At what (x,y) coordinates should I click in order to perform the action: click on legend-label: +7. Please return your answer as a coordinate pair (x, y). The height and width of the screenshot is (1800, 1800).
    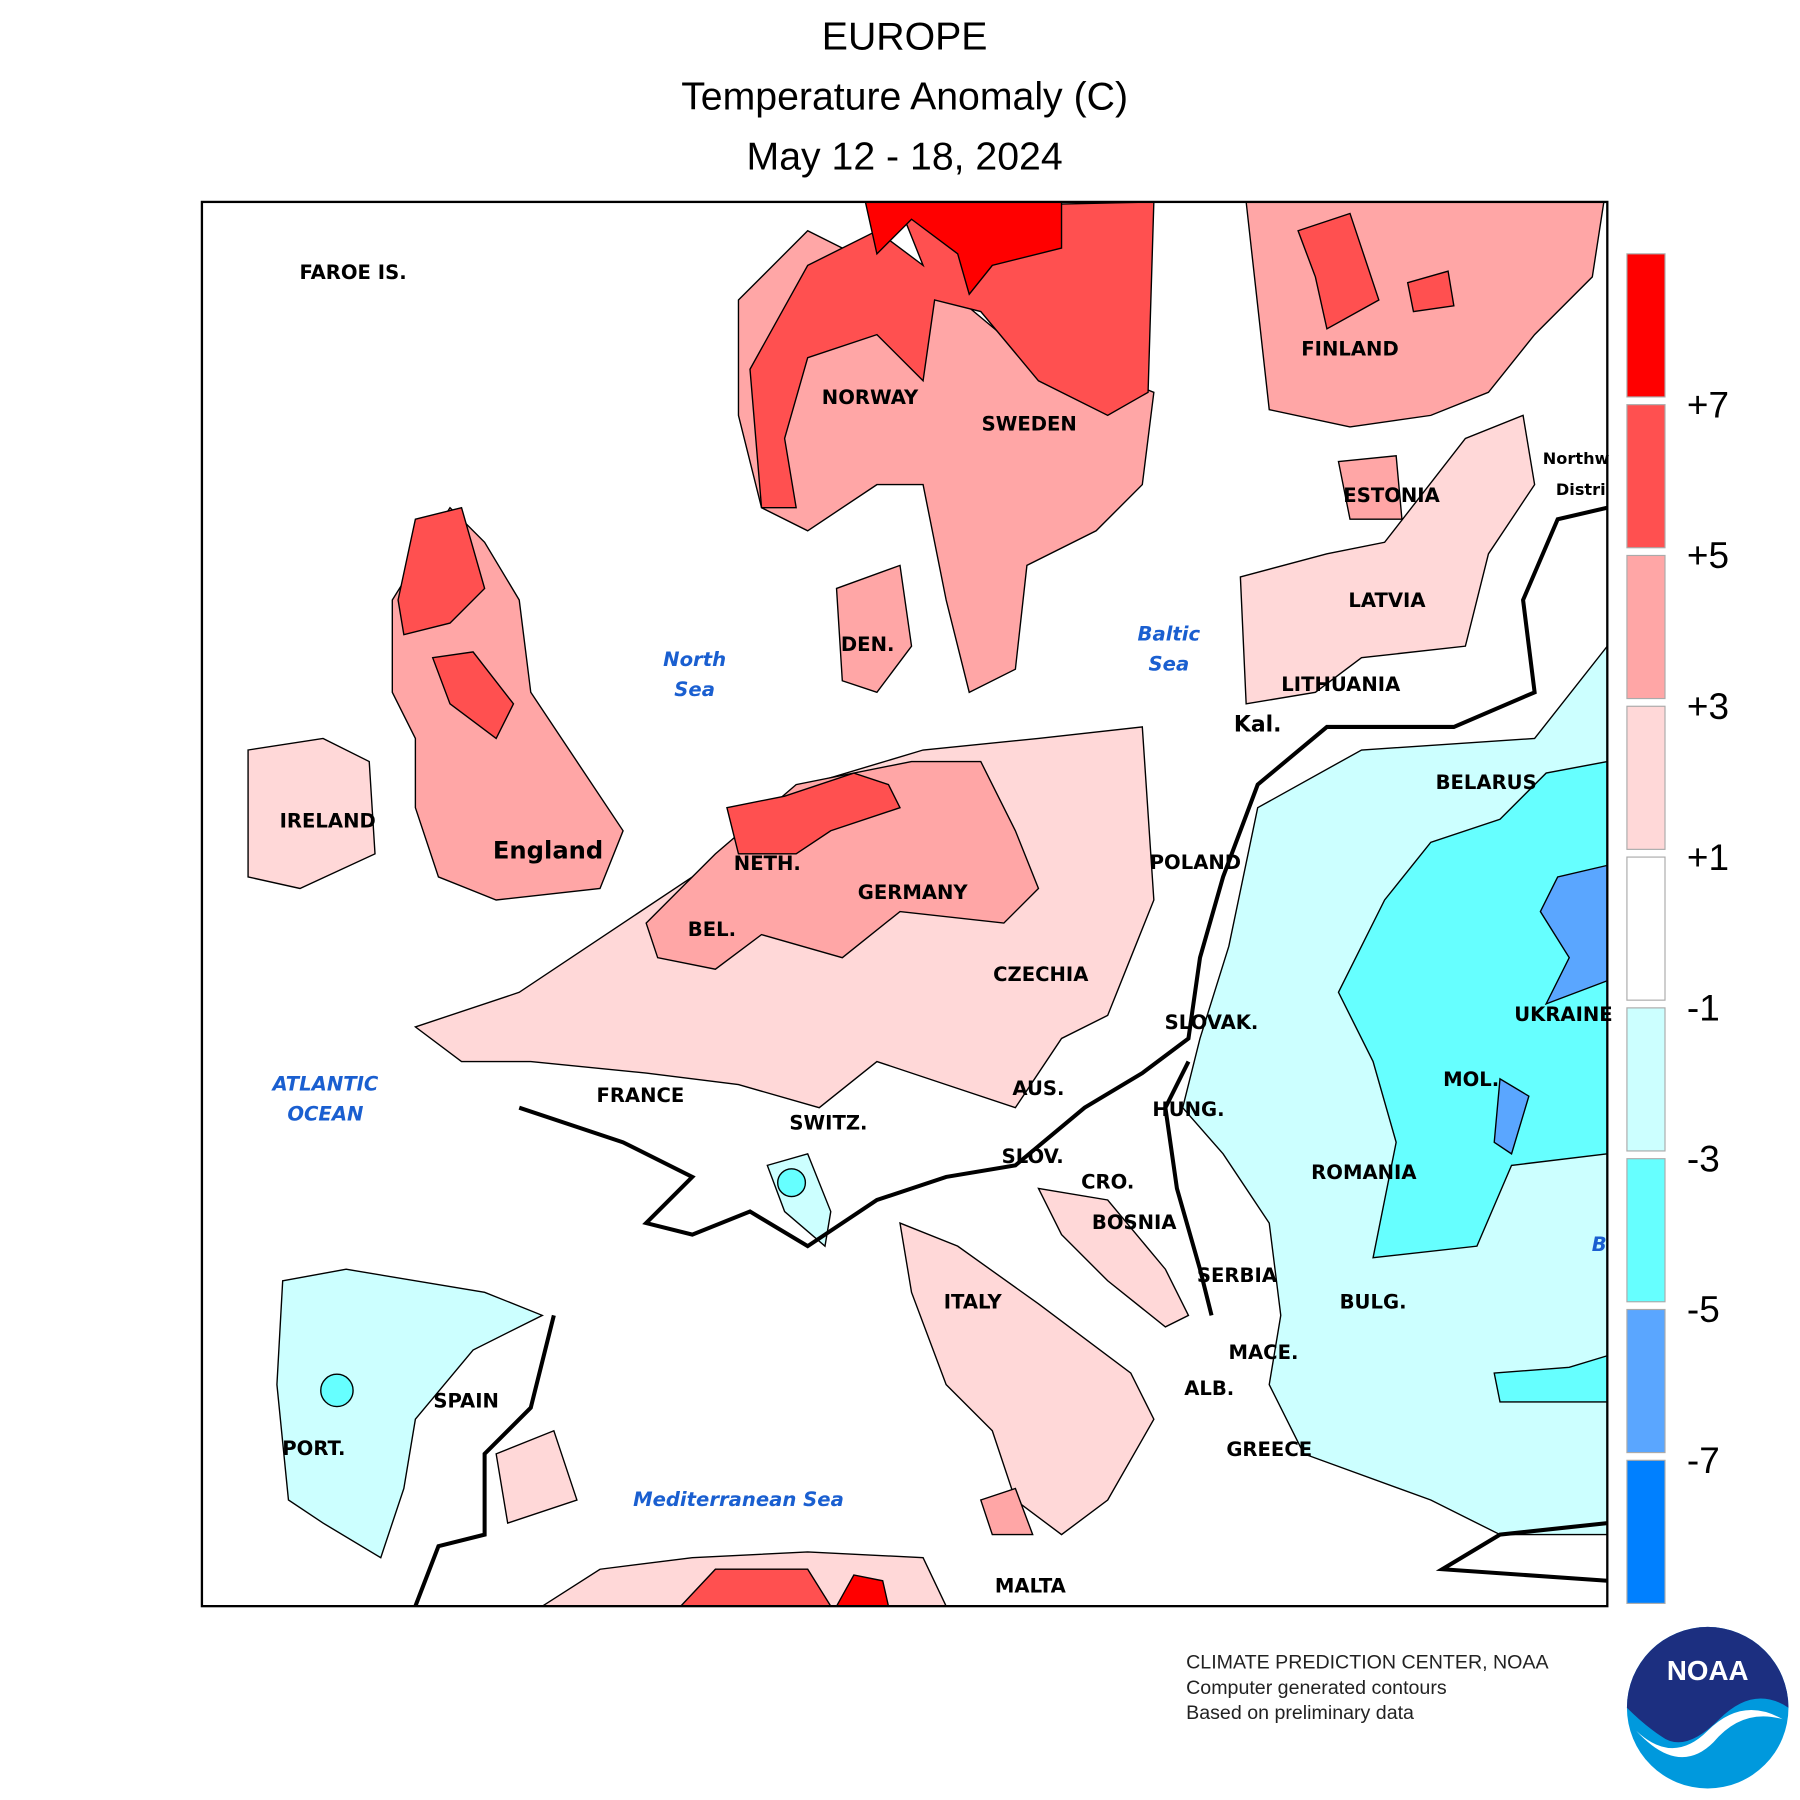
    Looking at the image, I should click on (1708, 404).